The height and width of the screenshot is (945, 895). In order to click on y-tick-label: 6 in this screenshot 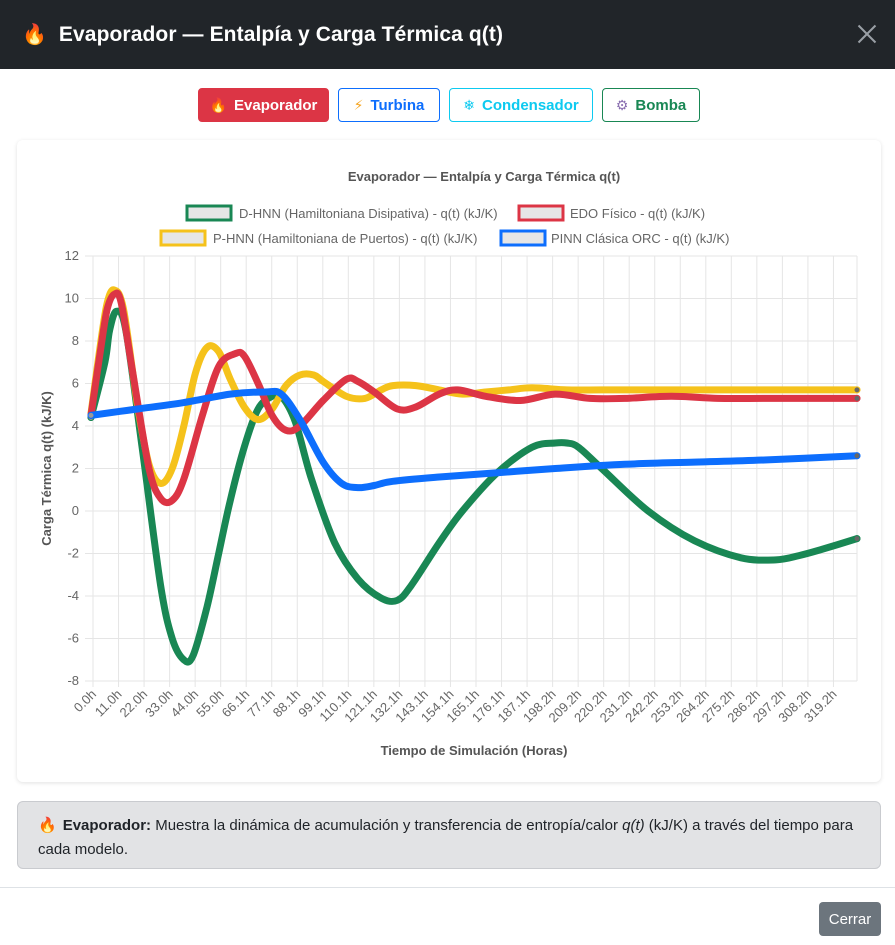, I will do `click(75, 383)`.